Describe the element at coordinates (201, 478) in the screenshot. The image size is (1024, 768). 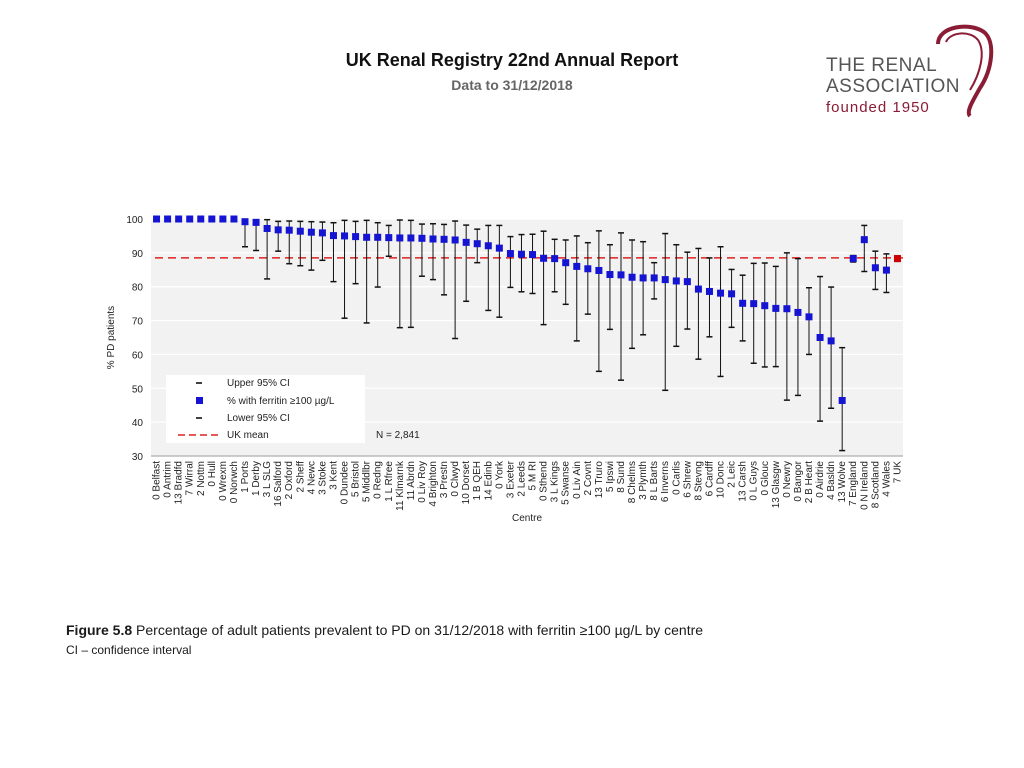
I see `x-tick-label: 2 Nottm` at that location.